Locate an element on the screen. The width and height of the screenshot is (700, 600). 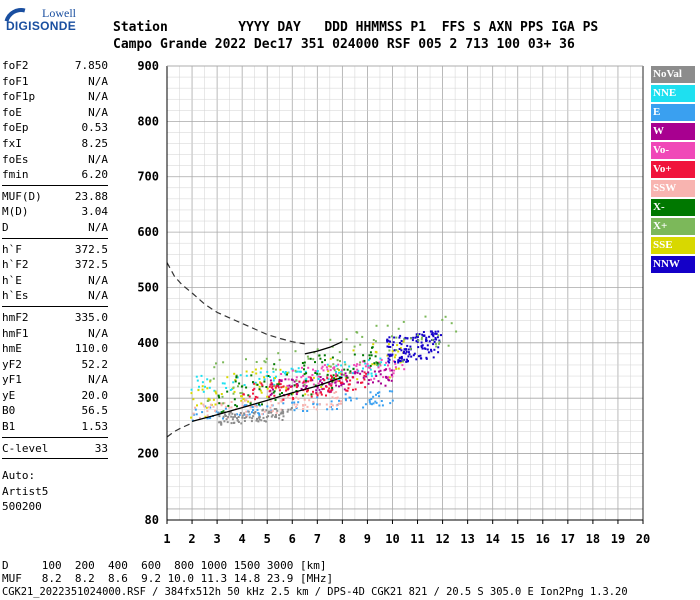
param-row: h`Es N/A is located at coordinates (55, 296).